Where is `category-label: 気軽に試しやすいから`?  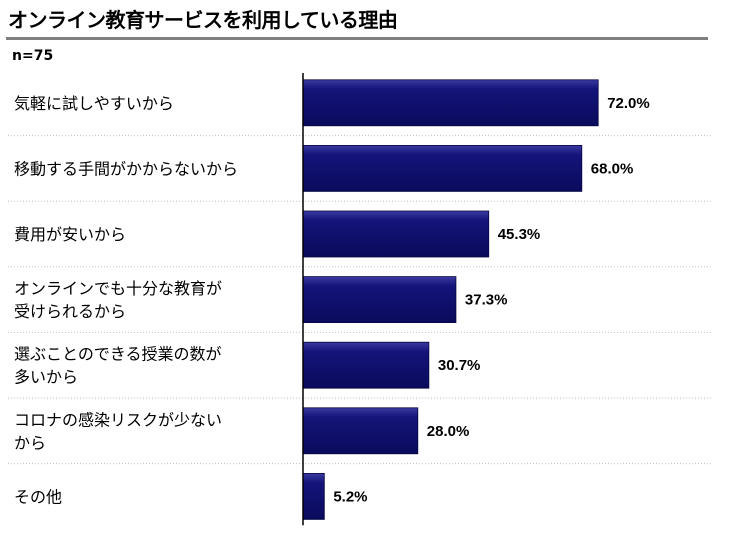
category-label: 気軽に試しやすいから is located at coordinates (94, 103).